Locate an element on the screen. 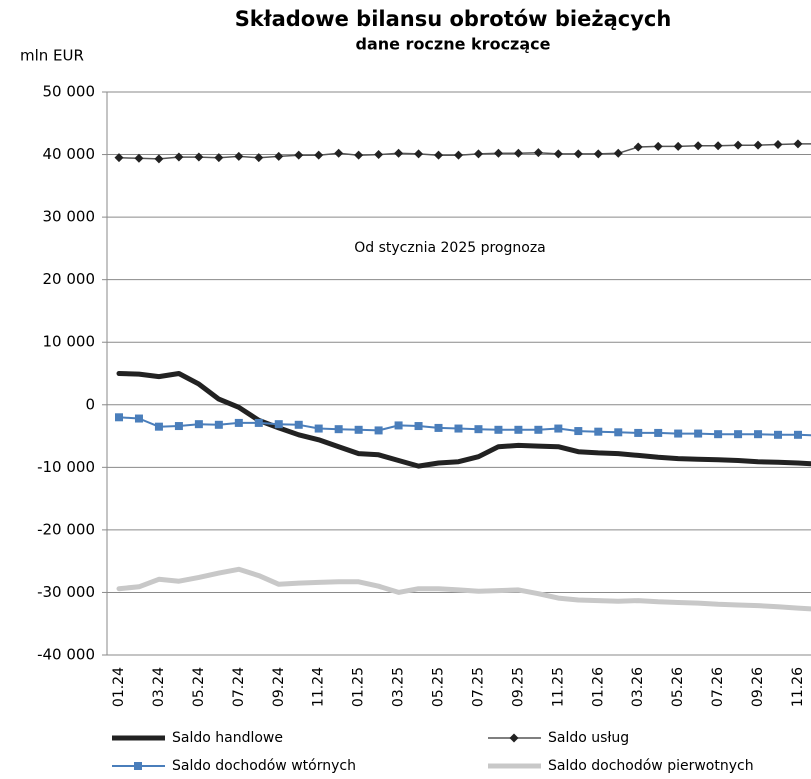 The width and height of the screenshot is (811, 779). legend-label: Saldo dochodów wtórnych is located at coordinates (264, 766).